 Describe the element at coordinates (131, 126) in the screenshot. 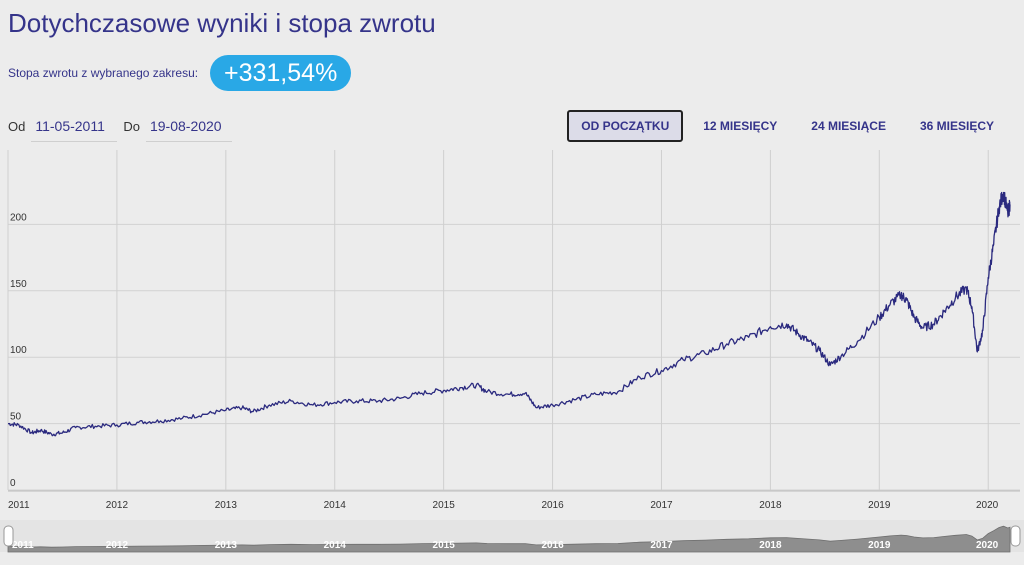

I see `to-label: Do` at that location.